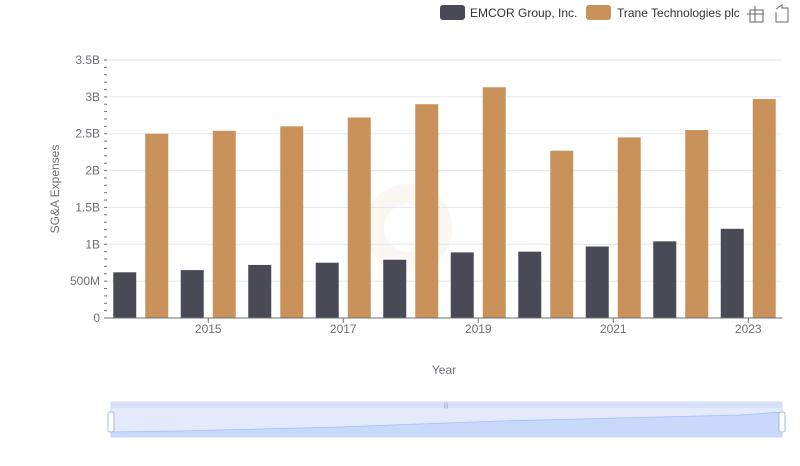 This screenshot has height=466, width=800. What do you see at coordinates (343, 329) in the screenshot?
I see `x-tick-label: 2017` at bounding box center [343, 329].